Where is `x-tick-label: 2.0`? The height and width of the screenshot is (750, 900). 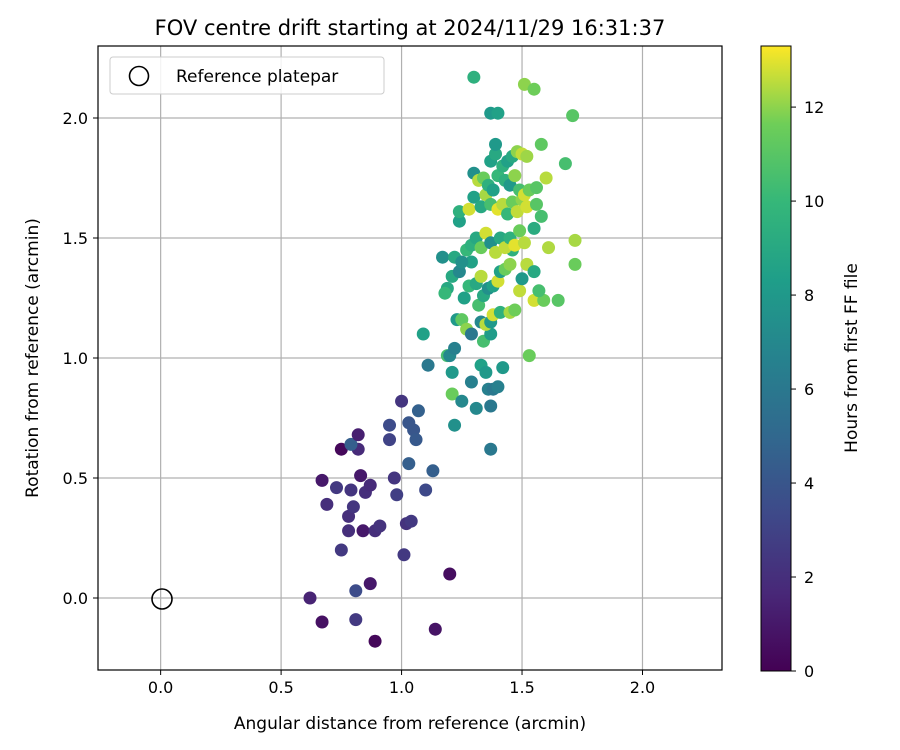
x-tick-label: 2.0 is located at coordinates (642, 687).